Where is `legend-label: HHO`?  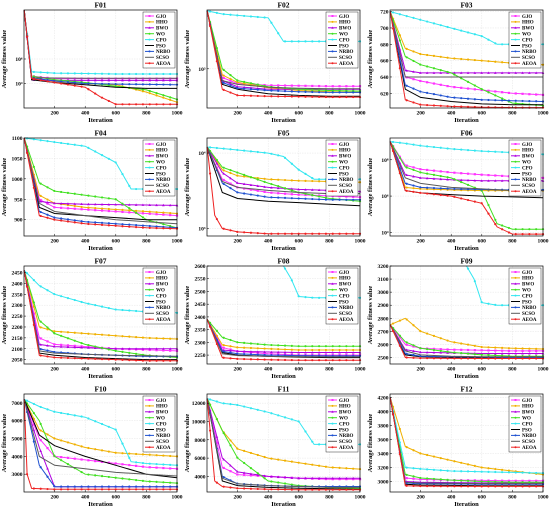 legend-label: HHO is located at coordinates (162, 151).